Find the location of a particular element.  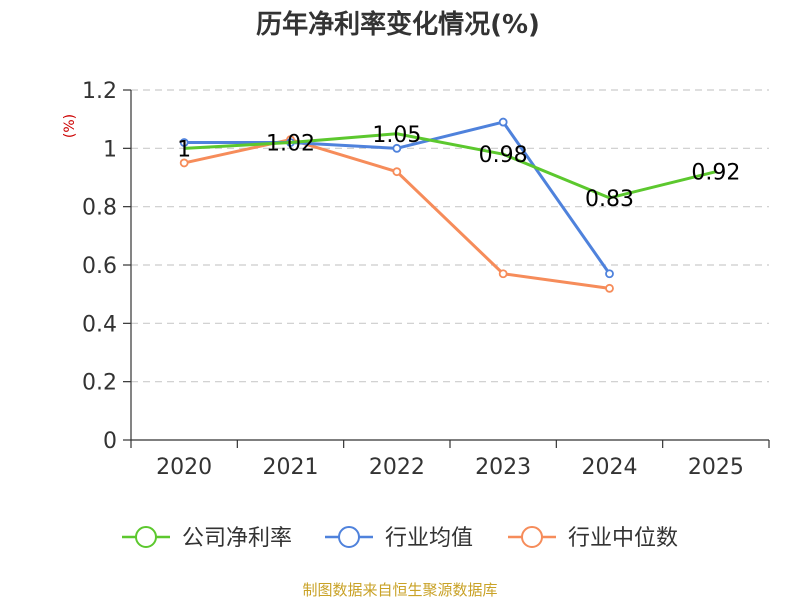

data-label: 1.02 is located at coordinates (290, 144).